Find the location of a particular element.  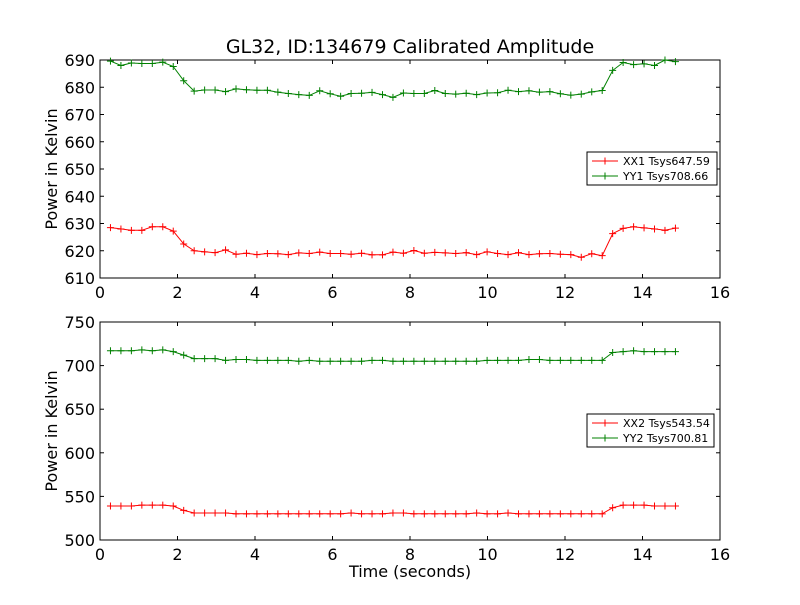

y-tick-label: 500 is located at coordinates (79, 540).